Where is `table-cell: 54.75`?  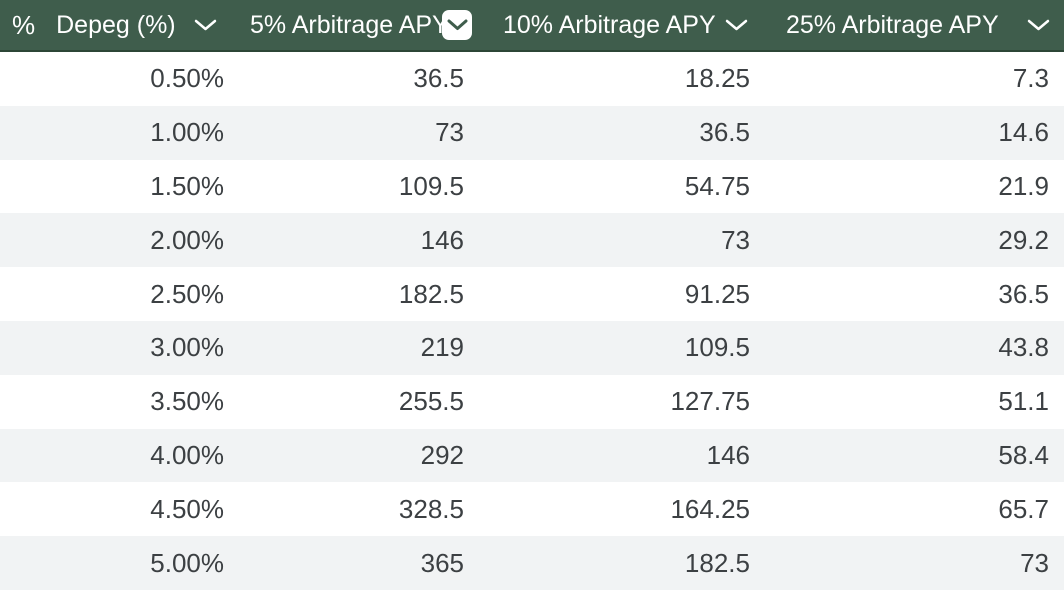 table-cell: 54.75 is located at coordinates (717, 185).